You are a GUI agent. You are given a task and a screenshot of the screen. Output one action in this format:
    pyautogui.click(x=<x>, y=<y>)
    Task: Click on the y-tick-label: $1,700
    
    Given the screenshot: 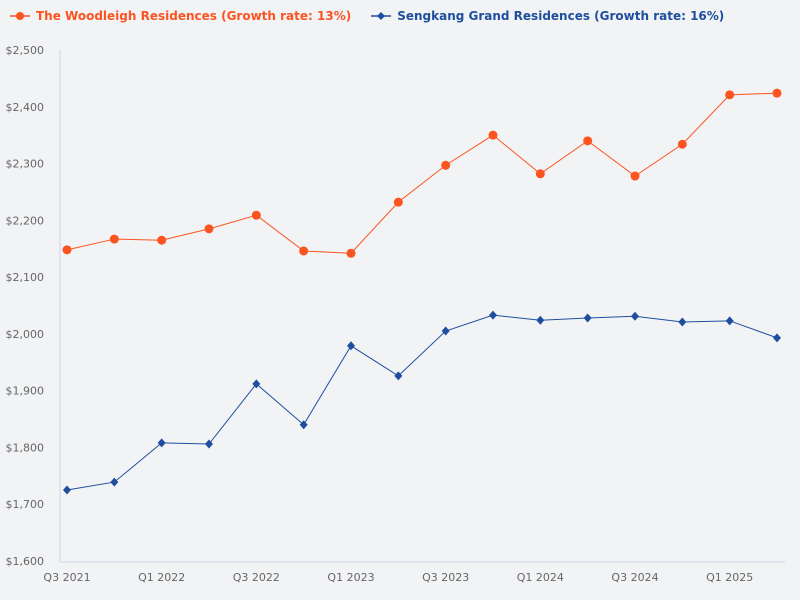 What is the action you would take?
    pyautogui.click(x=25, y=504)
    